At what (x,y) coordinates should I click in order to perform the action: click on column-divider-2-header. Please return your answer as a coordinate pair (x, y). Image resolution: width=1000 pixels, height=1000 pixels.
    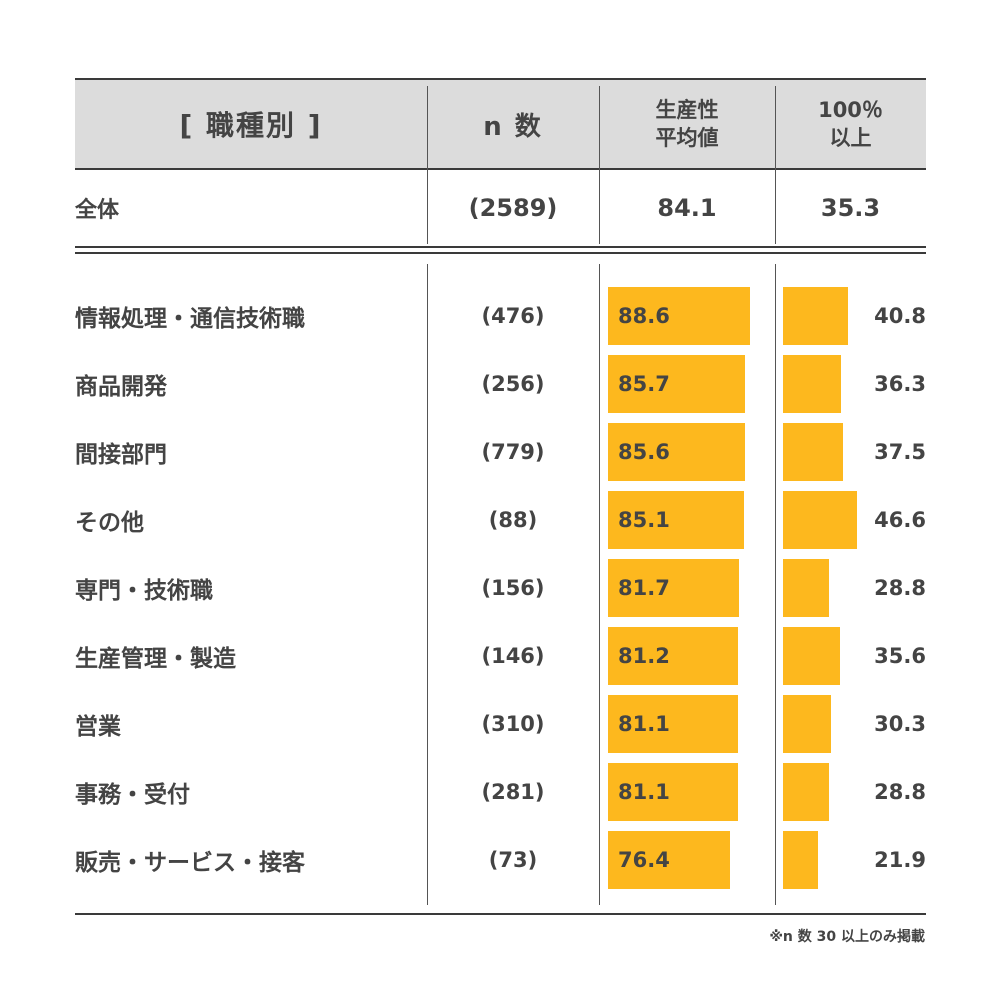
    Looking at the image, I should click on (599, 165).